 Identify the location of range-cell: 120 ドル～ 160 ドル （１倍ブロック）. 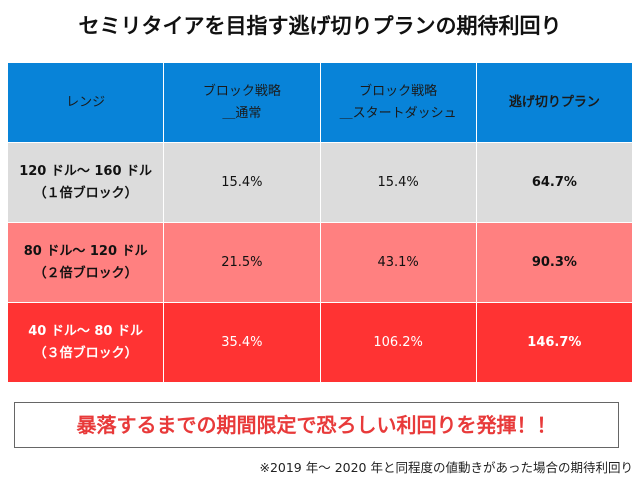
(85, 182).